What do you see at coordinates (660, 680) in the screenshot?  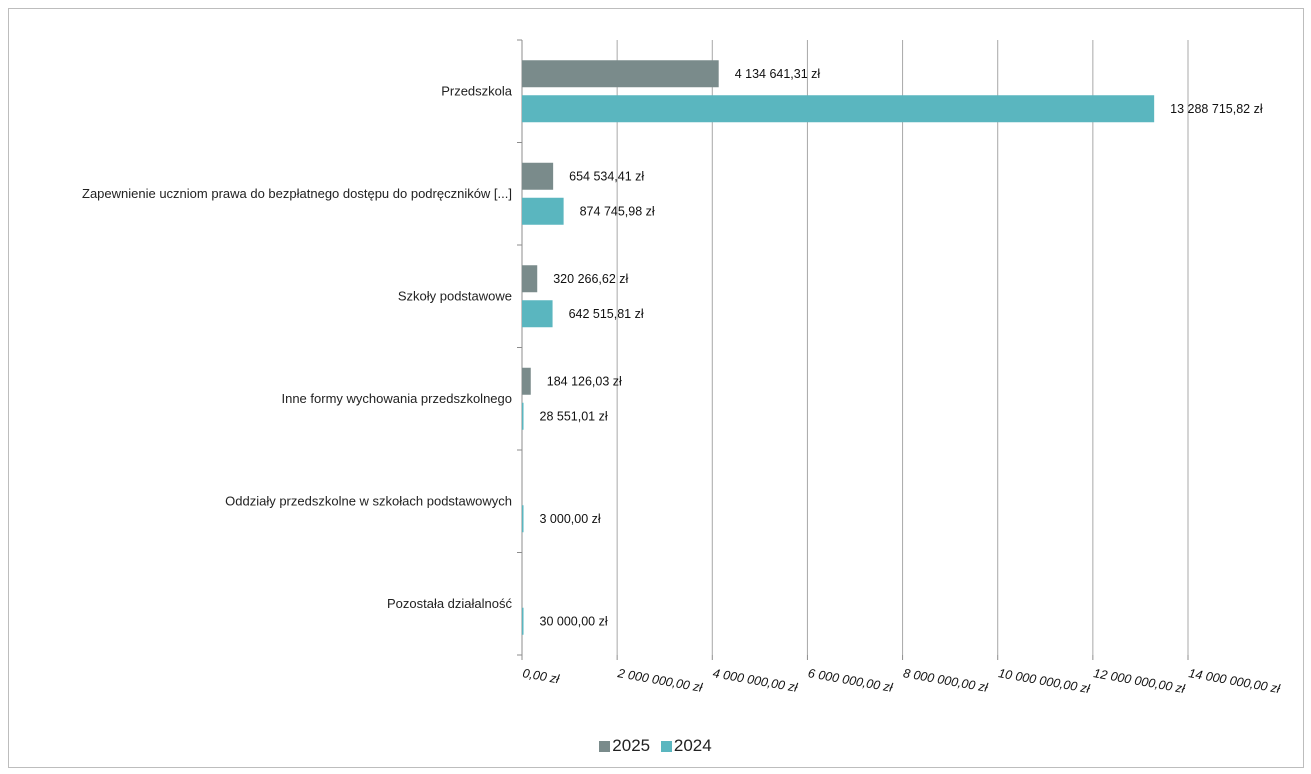 I see `x-tick-label: 2 000 000,00 zł` at bounding box center [660, 680].